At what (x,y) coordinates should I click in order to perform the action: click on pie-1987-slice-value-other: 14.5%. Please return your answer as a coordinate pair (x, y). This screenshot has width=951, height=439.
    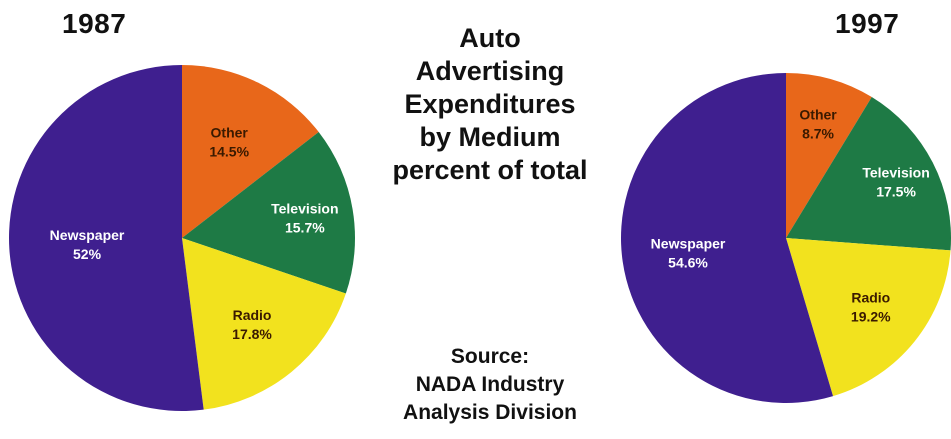
    Looking at the image, I should click on (229, 152).